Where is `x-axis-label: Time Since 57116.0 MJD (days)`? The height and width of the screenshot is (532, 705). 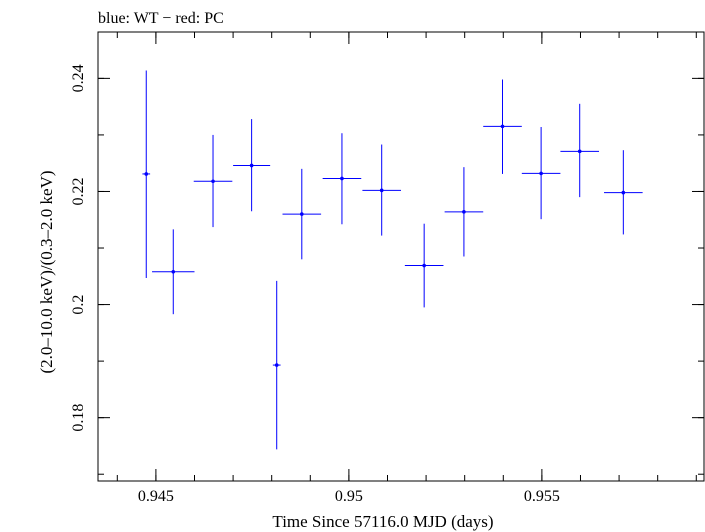 x-axis-label: Time Since 57116.0 MJD (days) is located at coordinates (382, 521).